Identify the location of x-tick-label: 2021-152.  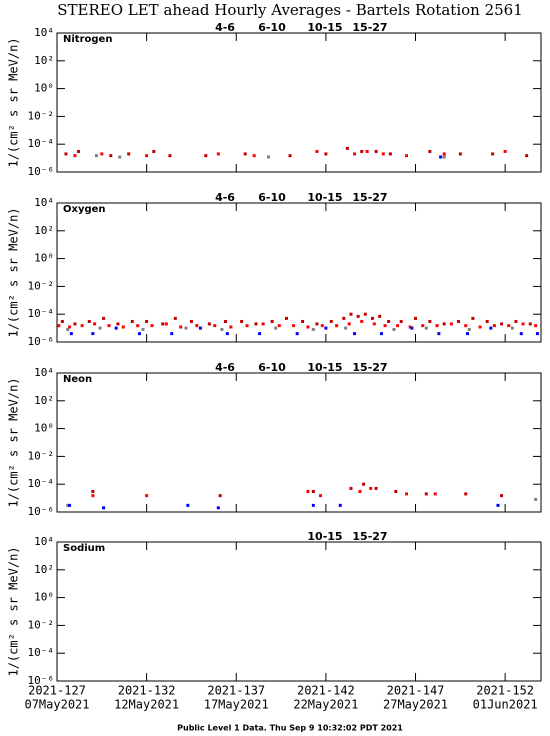
(505, 691).